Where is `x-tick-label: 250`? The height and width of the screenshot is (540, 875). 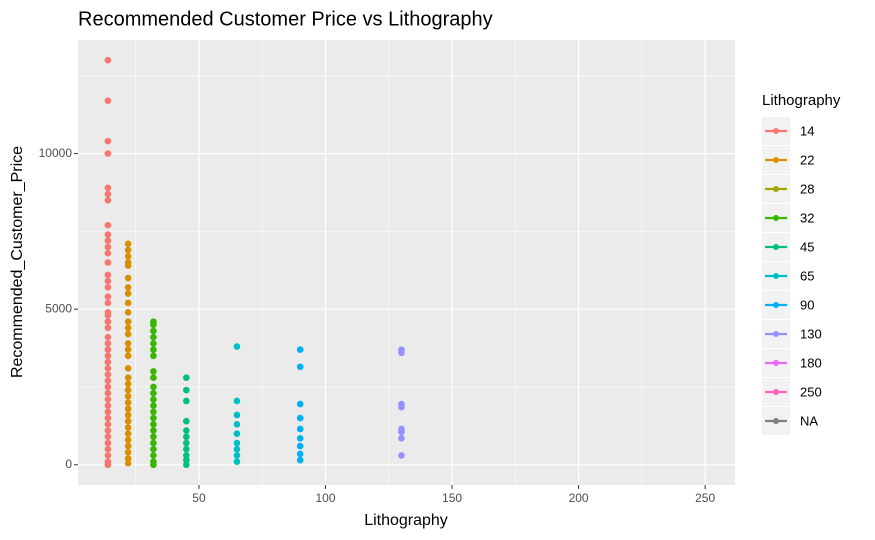
x-tick-label: 250 is located at coordinates (705, 498).